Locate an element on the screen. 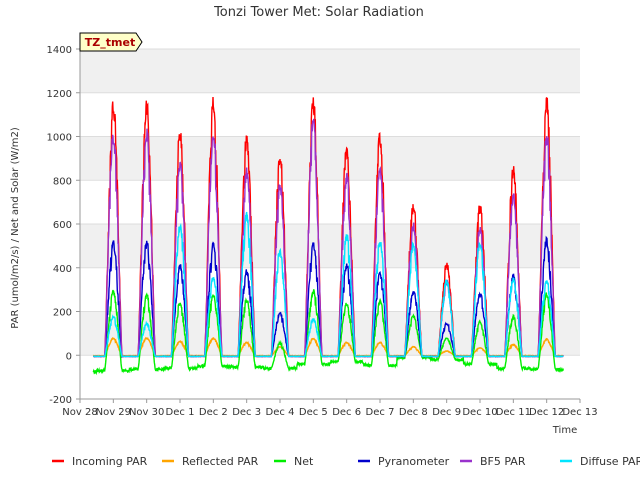  station-tag-label: TZ_tmet is located at coordinates (110, 42).